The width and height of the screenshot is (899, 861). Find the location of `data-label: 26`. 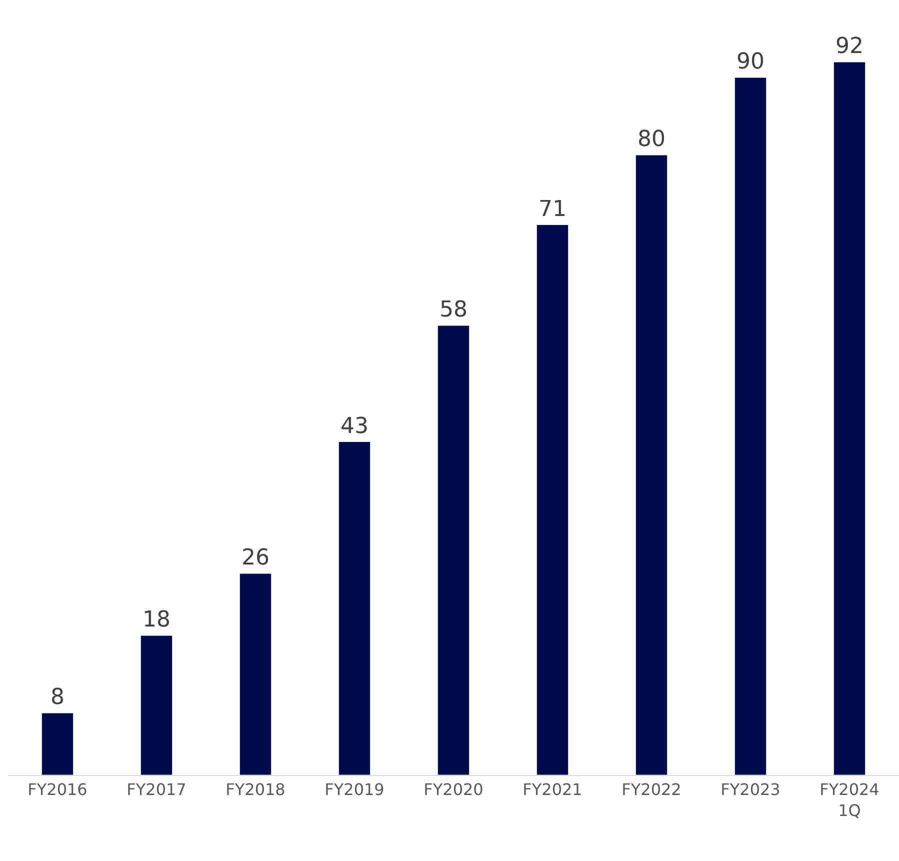

data-label: 26 is located at coordinates (256, 558).